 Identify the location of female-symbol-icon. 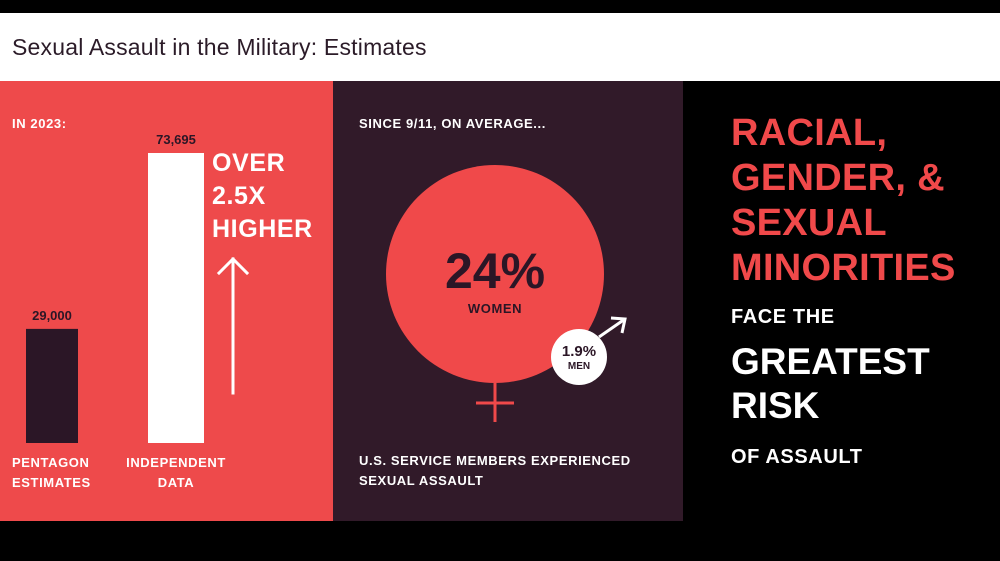
(495, 293).